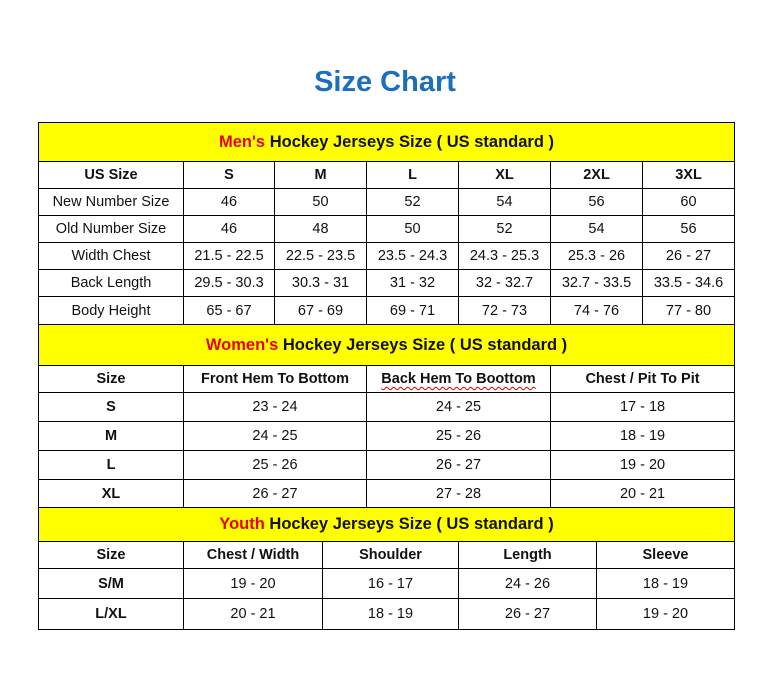  Describe the element at coordinates (275, 379) in the screenshot. I see `column-header-text: Front Hem To Bottom` at that location.